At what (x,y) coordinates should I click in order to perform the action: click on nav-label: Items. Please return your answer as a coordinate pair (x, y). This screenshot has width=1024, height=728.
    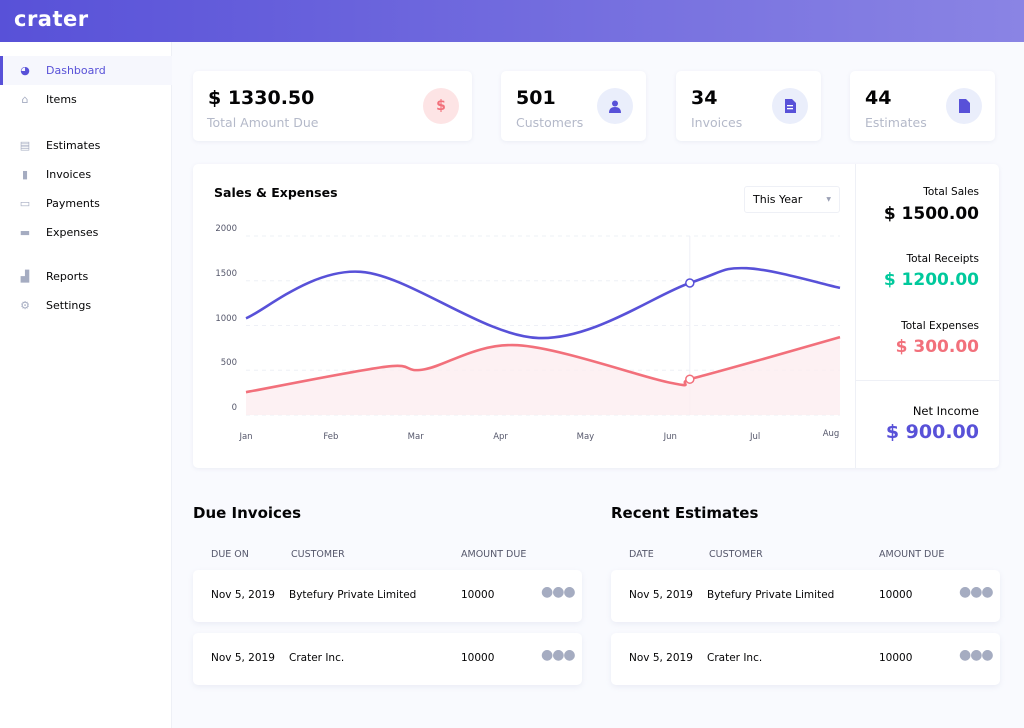
    Looking at the image, I should click on (61, 99).